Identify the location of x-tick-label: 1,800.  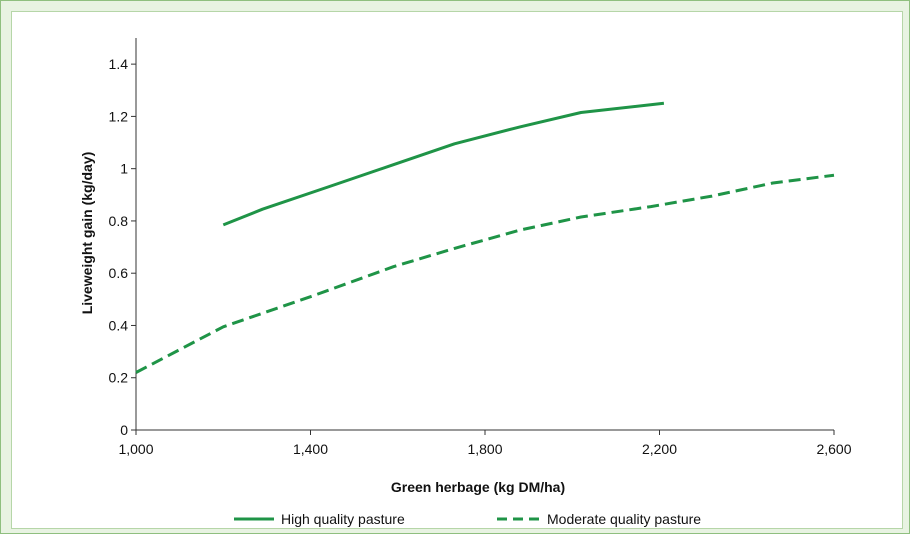
(484, 449).